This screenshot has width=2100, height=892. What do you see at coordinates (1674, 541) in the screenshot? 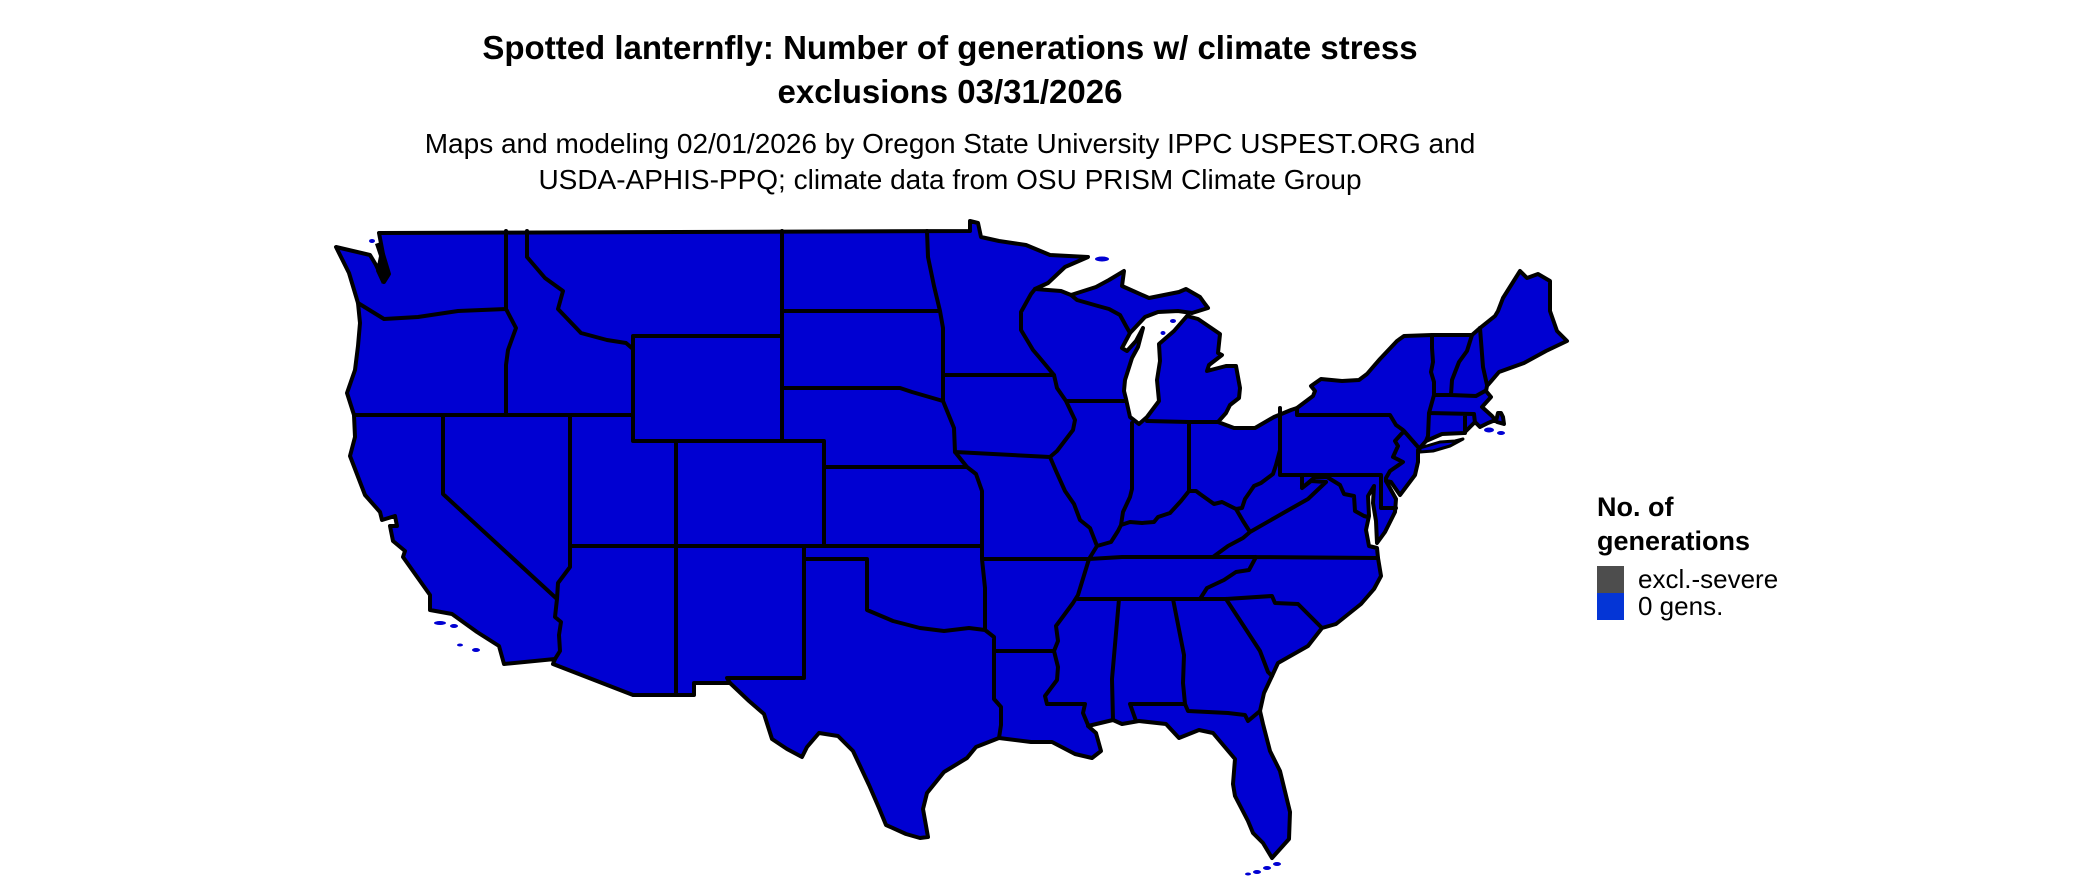
I see `legend-title-line-2: generations` at bounding box center [1674, 541].